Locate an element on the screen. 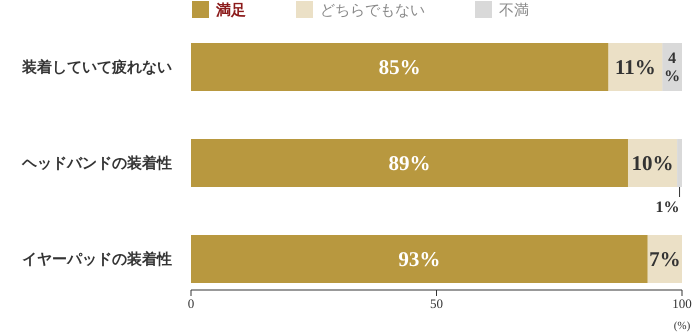 The width and height of the screenshot is (692, 332). data-label: 4% is located at coordinates (672, 67).